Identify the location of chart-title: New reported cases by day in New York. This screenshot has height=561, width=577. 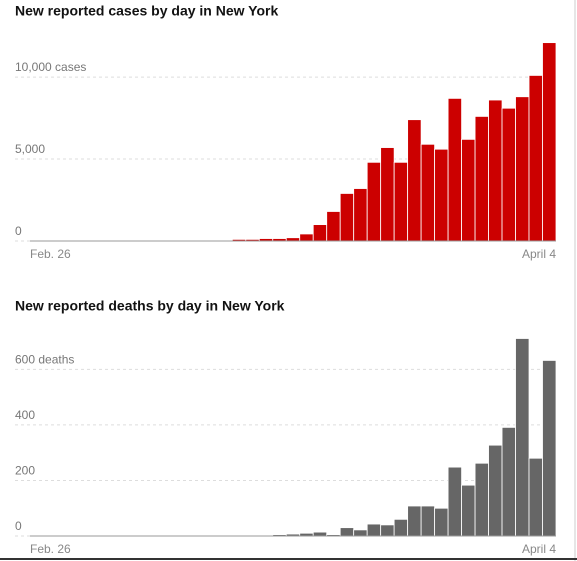
(146, 11).